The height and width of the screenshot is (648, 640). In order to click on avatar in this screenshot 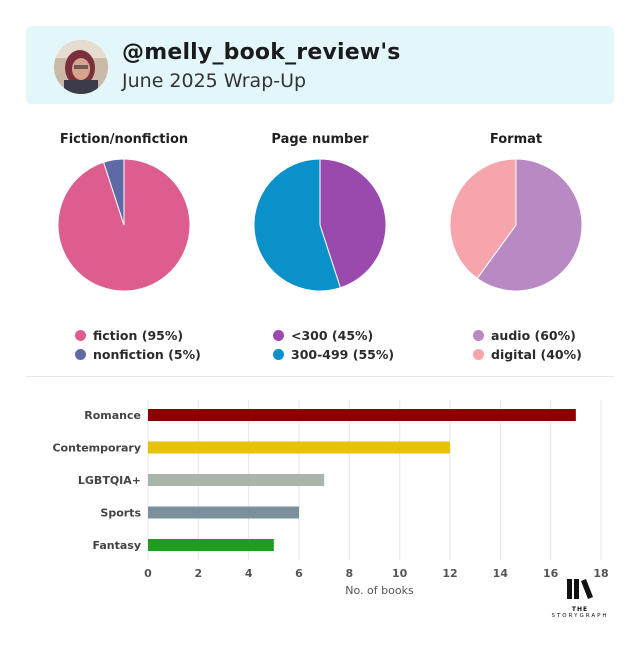, I will do `click(81, 67)`.